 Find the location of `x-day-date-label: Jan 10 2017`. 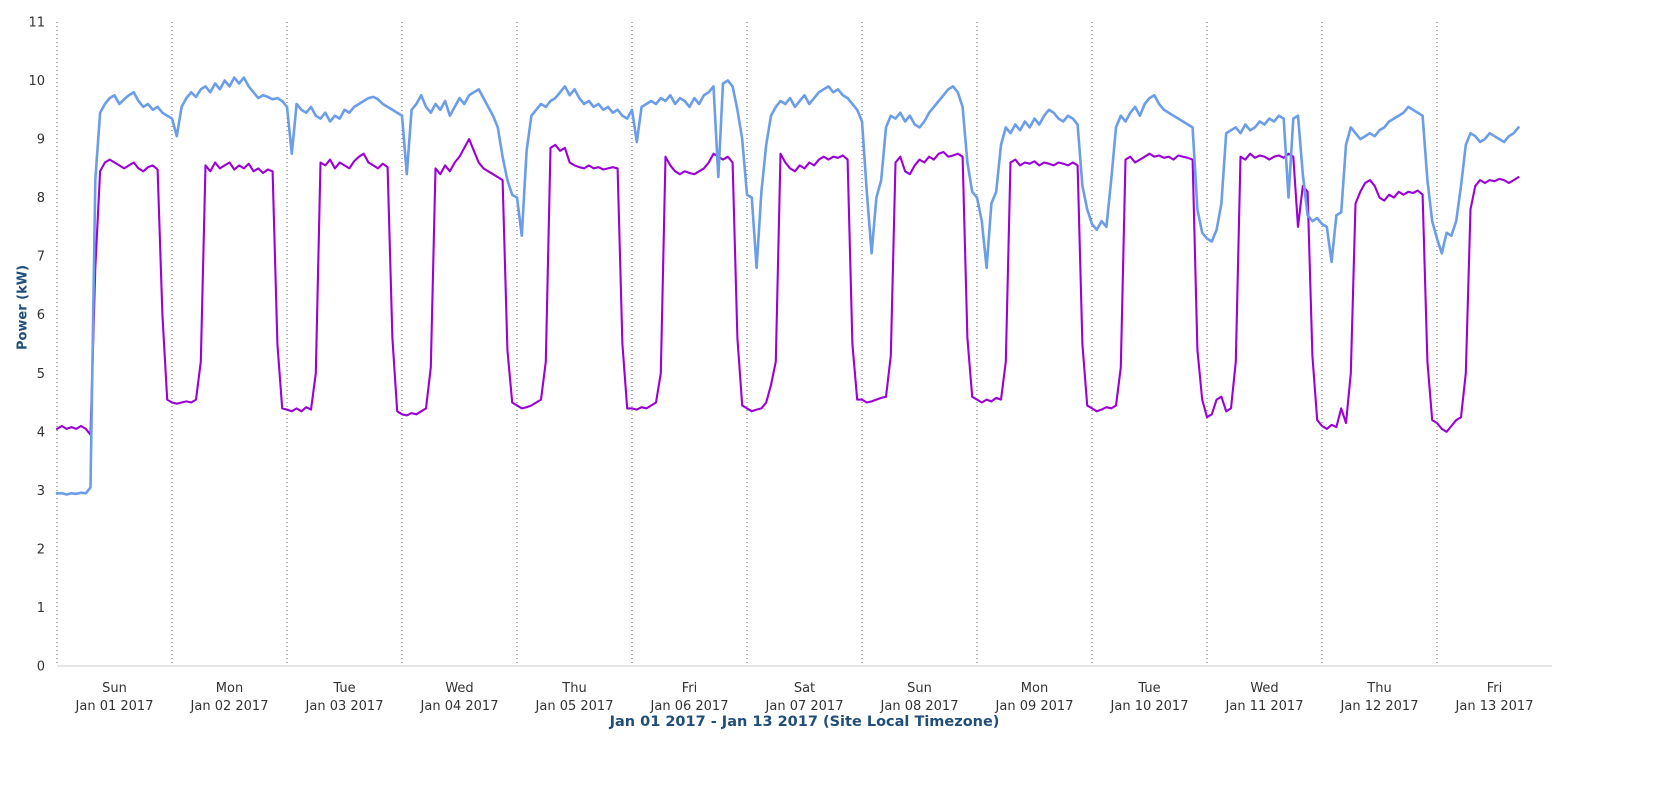

x-day-date-label: Jan 10 2017 is located at coordinates (1149, 706).